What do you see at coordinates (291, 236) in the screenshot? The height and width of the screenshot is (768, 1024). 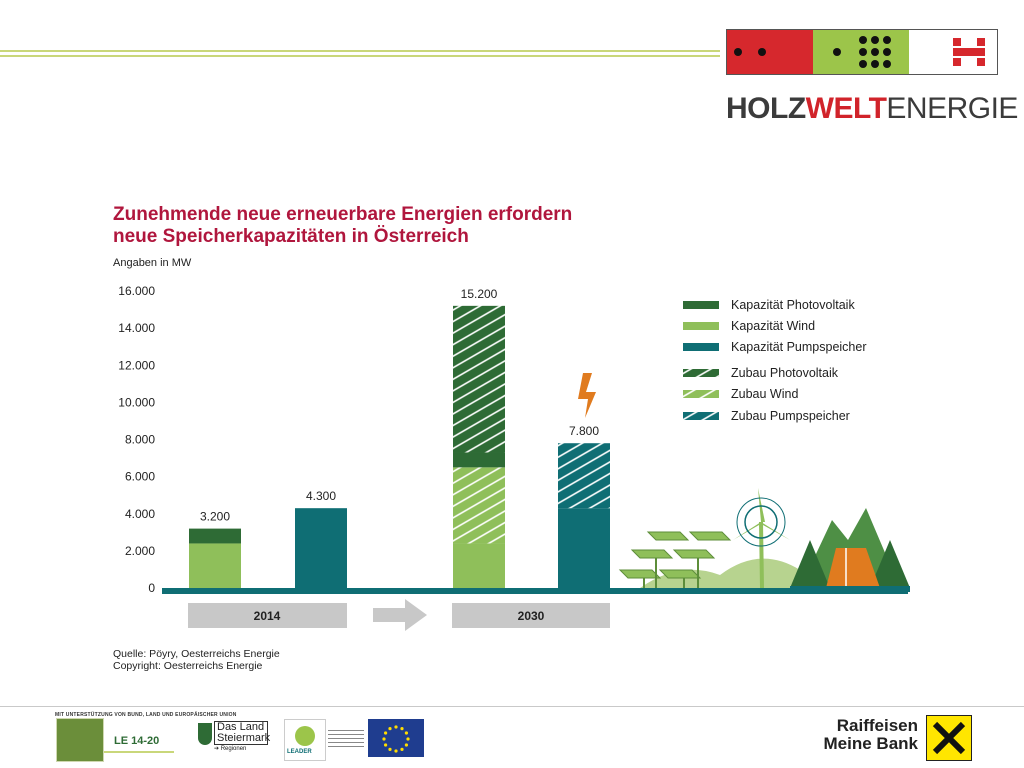 I see `chart-title-line-2: neue Speicherkapazitäten in Österreich` at bounding box center [291, 236].